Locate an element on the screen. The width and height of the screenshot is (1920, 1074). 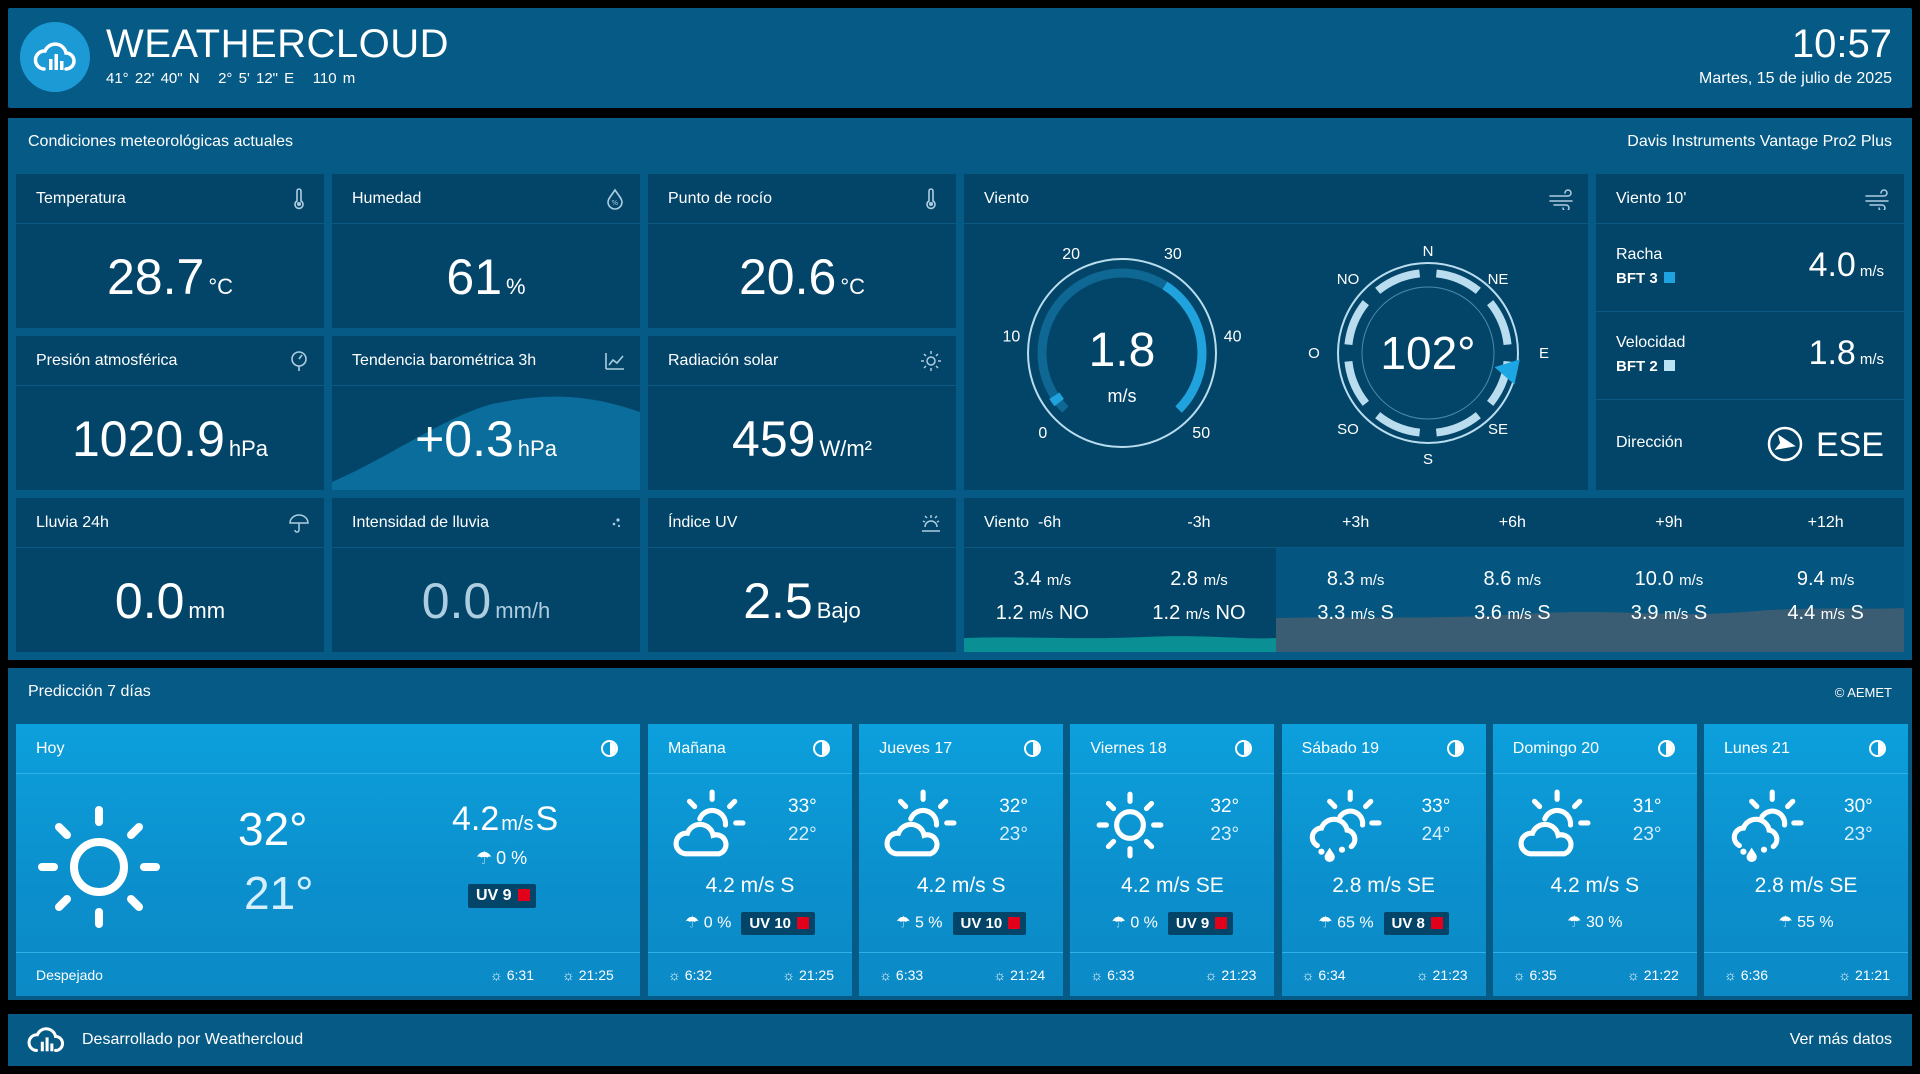
day-sunset: 21:25 is located at coordinates (816, 975).